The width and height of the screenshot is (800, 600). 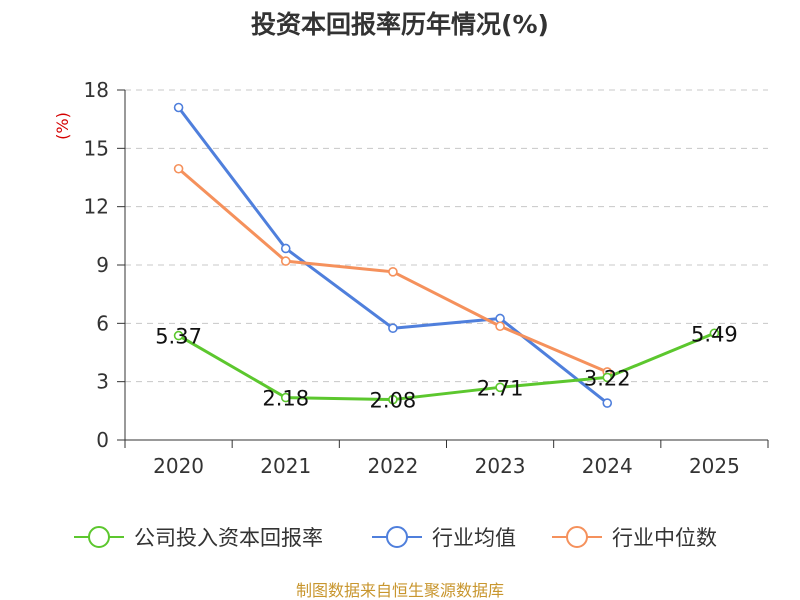 I want to click on legend-item: 行业均值, so click(x=444, y=538).